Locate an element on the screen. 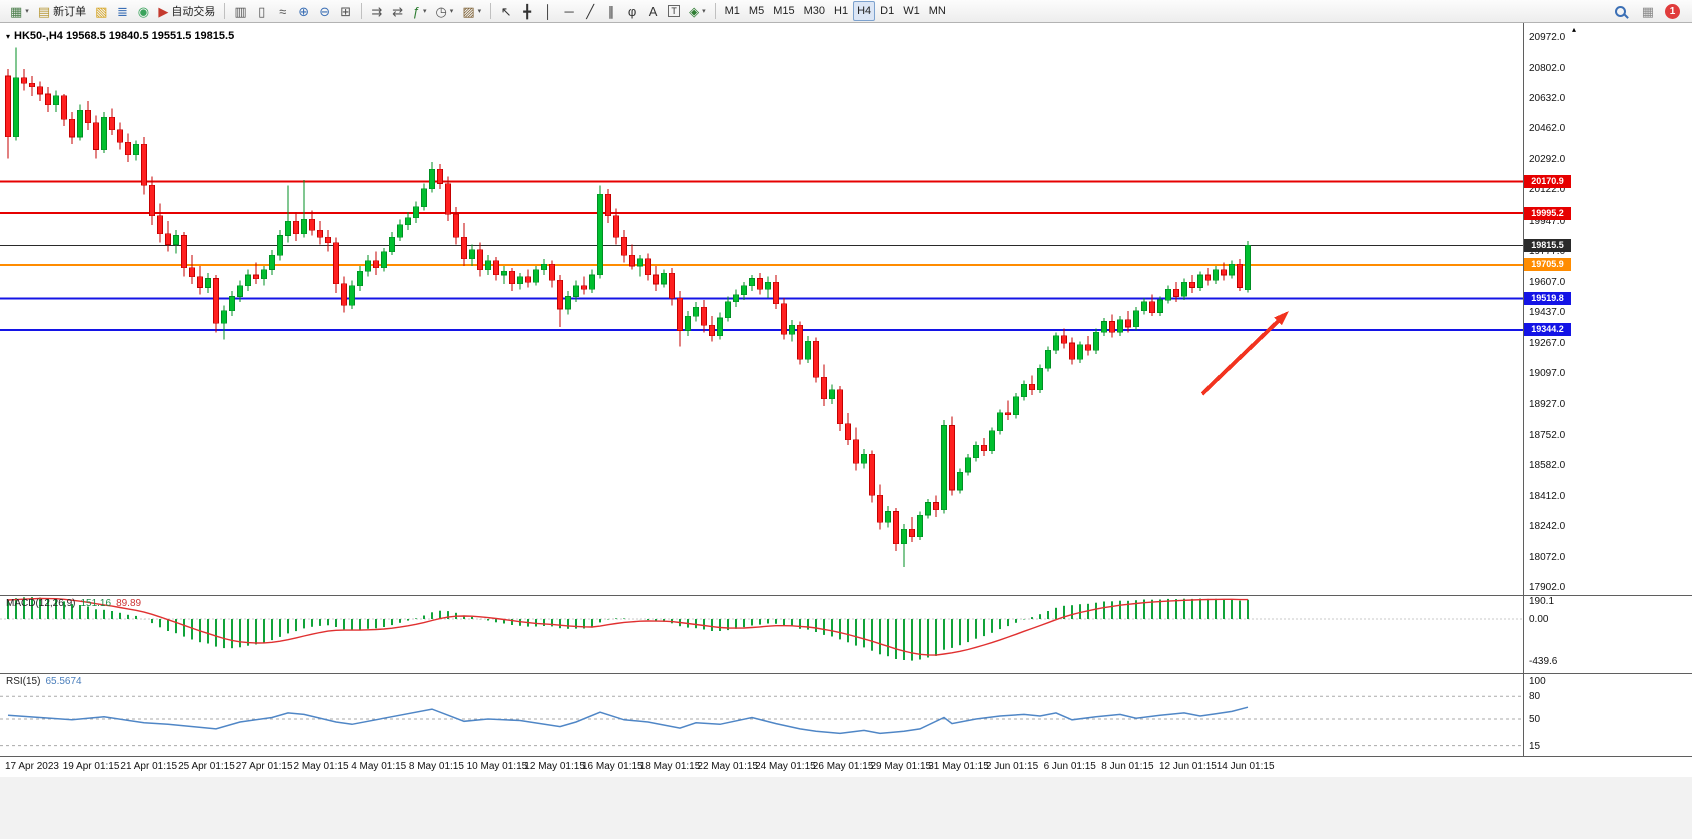  chart-shift-icon: ⇄ is located at coordinates (398, 11).